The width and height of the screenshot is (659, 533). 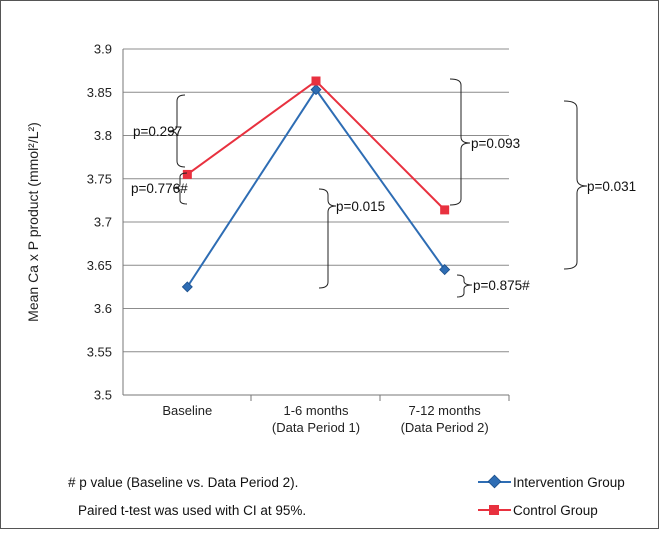 What do you see at coordinates (99, 178) in the screenshot?
I see `y-tick-label: 3.75` at bounding box center [99, 178].